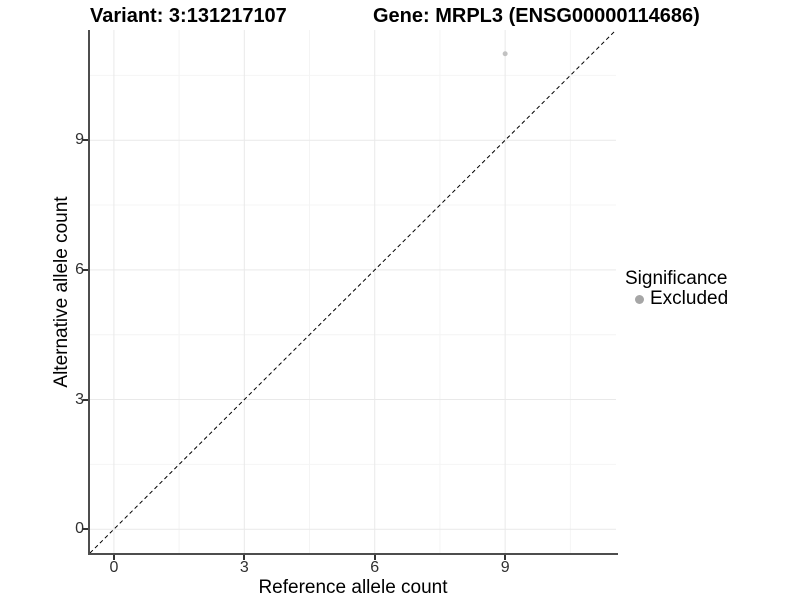 The width and height of the screenshot is (800, 600). What do you see at coordinates (89, 292) in the screenshot?
I see `y-axis-line` at bounding box center [89, 292].